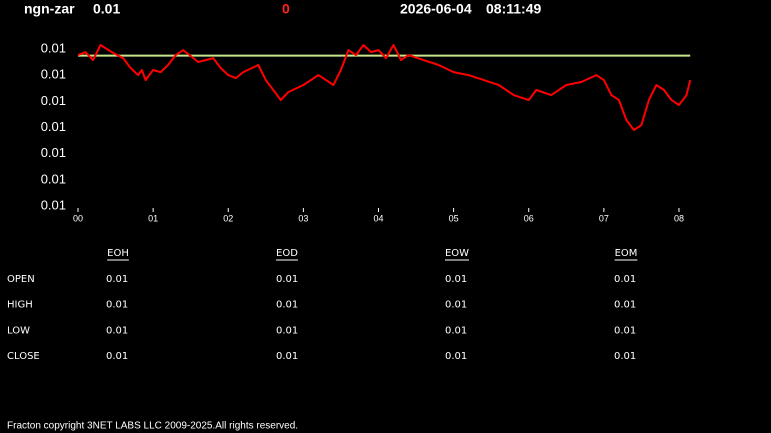 Image resolution: width=771 pixels, height=433 pixels. Describe the element at coordinates (118, 253) in the screenshot. I see `column-header: EOH` at that location.